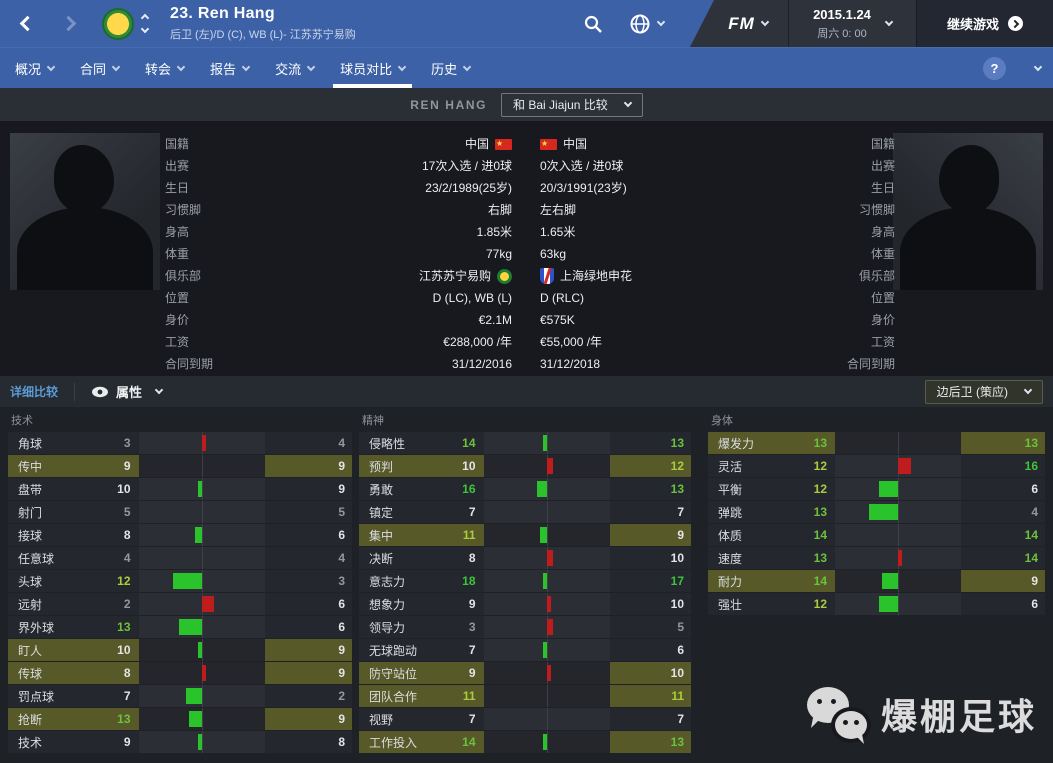 This screenshot has height=763, width=1053. I want to click on tab-转会: 转会, so click(164, 68).